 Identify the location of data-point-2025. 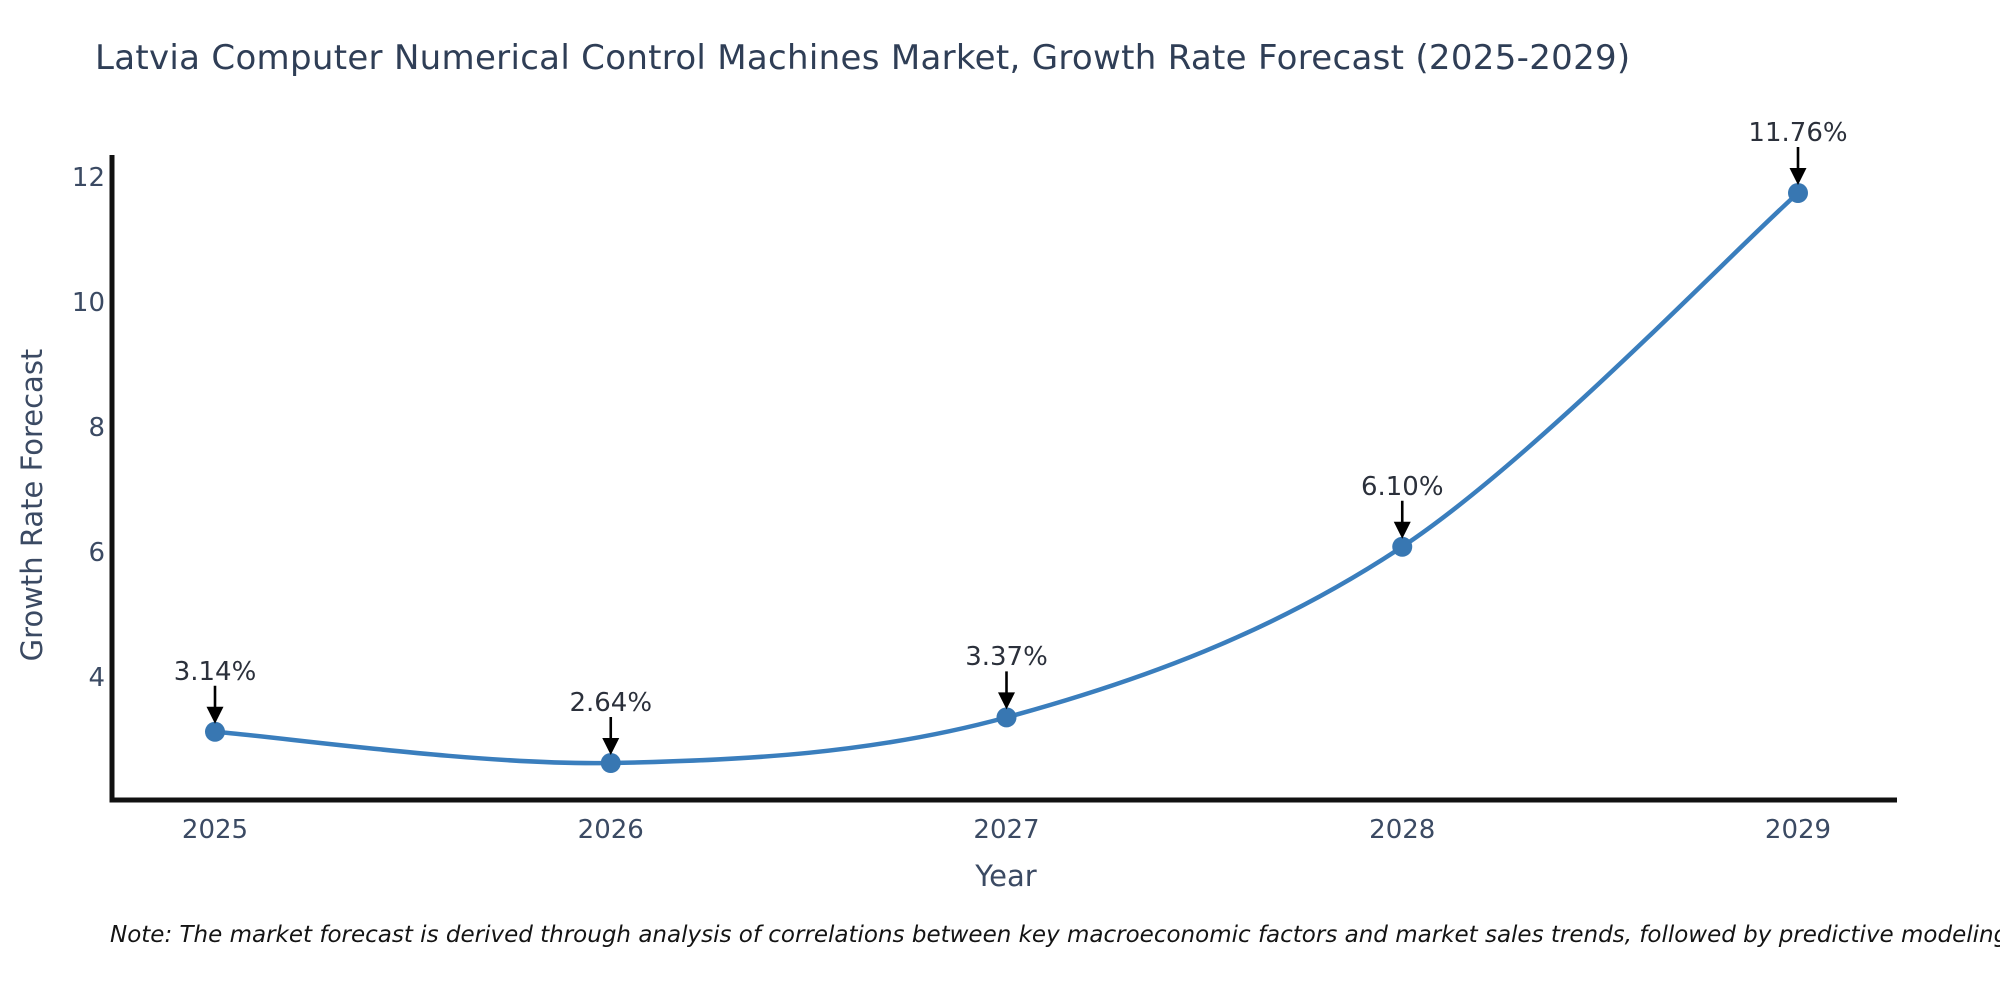
(215, 731).